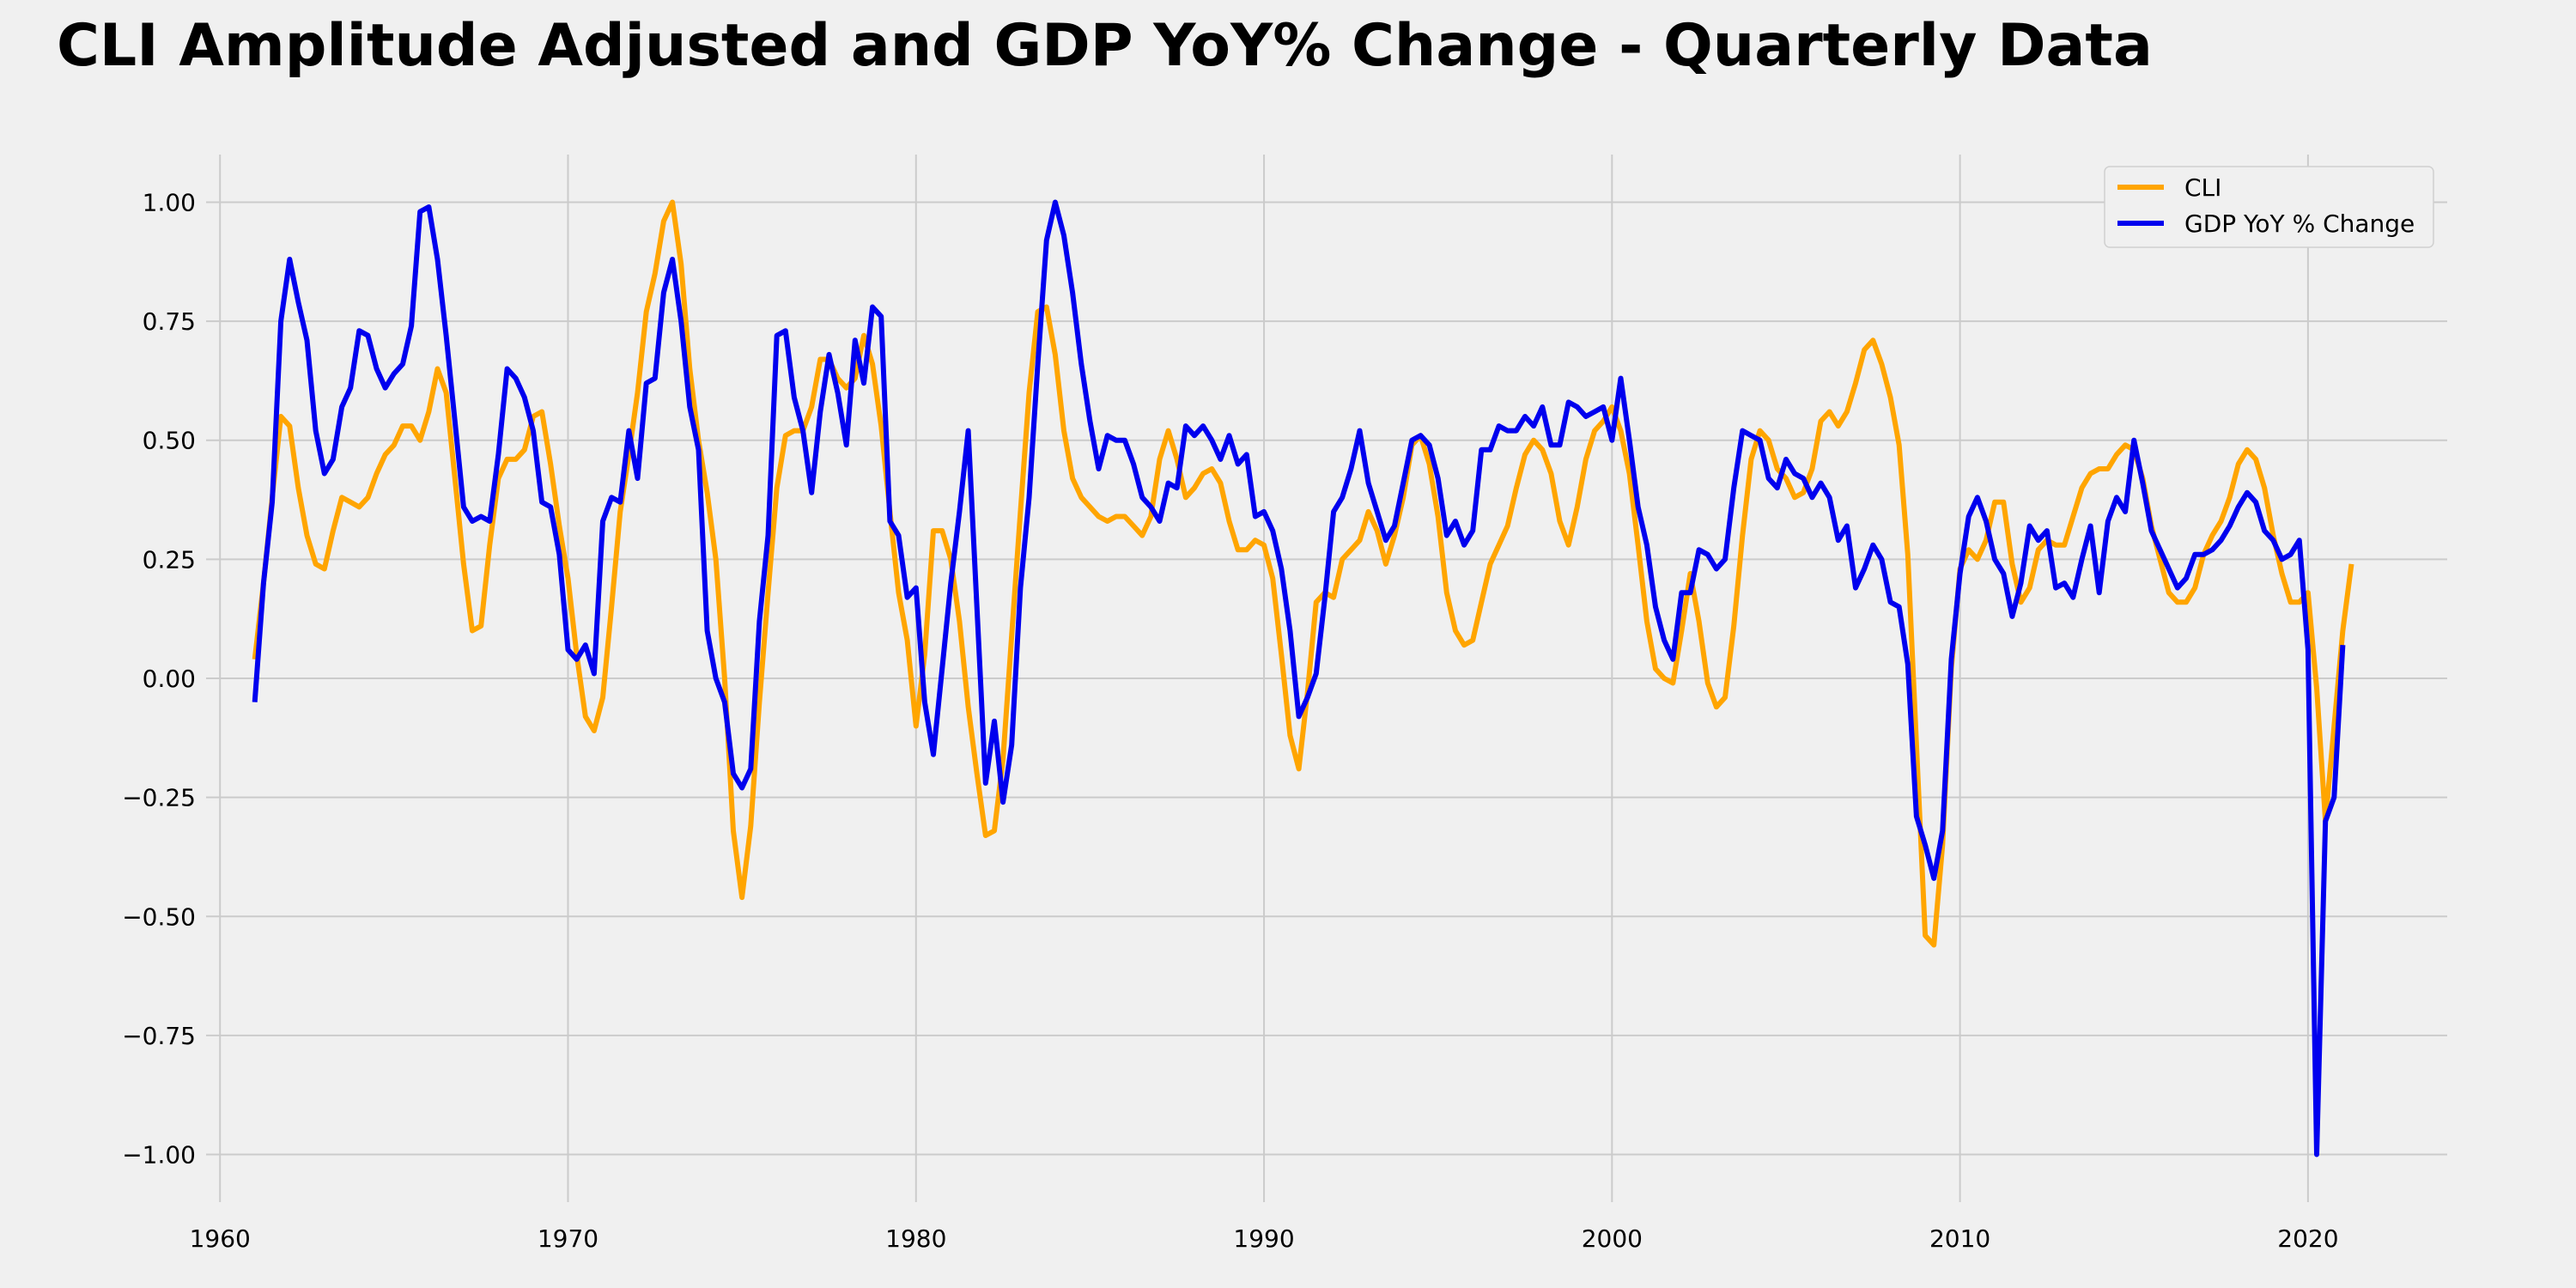 The image size is (2576, 1288). What do you see at coordinates (2202, 187) in the screenshot?
I see `legend-label-cli: CLI` at bounding box center [2202, 187].